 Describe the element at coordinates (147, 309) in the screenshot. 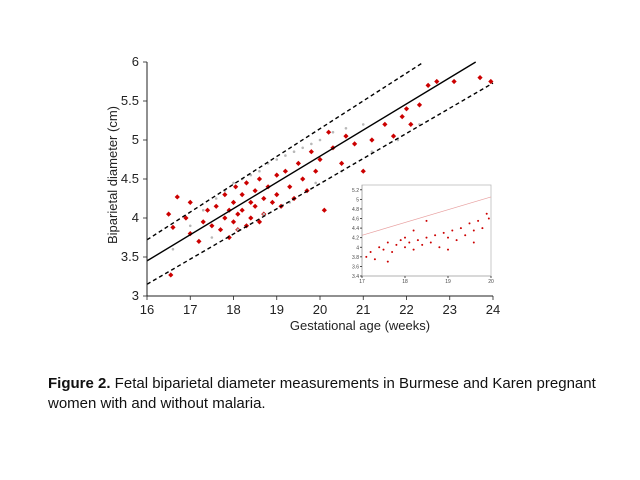

I see `x-tick-label: 16` at that location.